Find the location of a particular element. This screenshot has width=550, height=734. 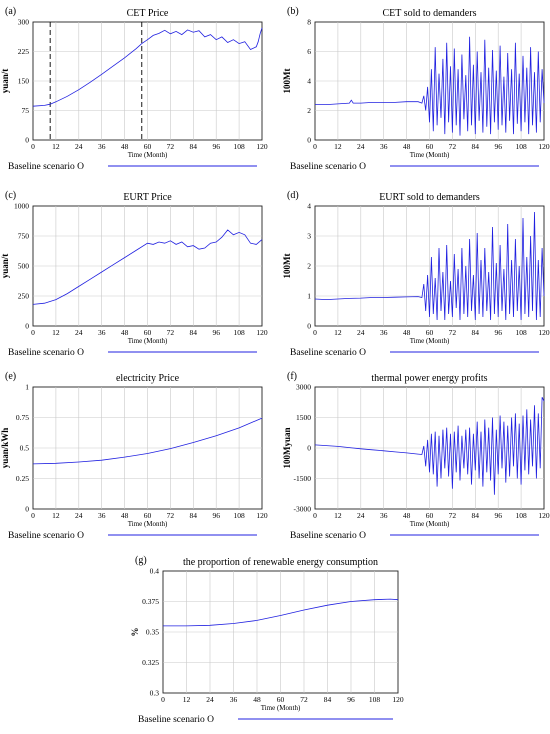

y-axis-label: % is located at coordinates (135, 632).